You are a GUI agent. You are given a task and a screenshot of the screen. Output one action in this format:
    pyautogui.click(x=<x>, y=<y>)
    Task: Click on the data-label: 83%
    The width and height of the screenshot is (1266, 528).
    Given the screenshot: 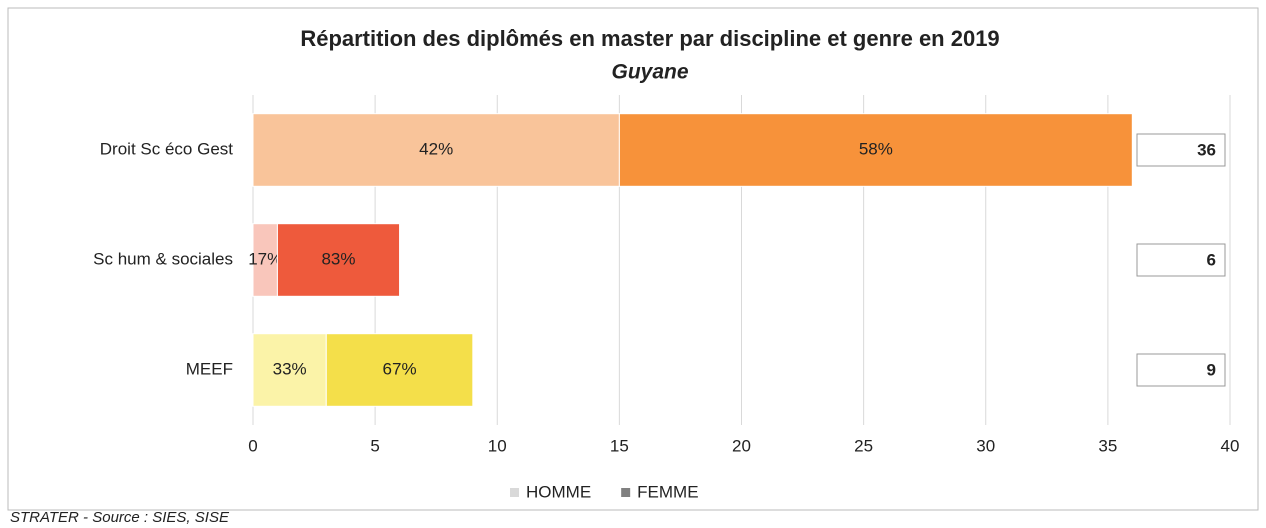 What is the action you would take?
    pyautogui.click(x=338, y=258)
    